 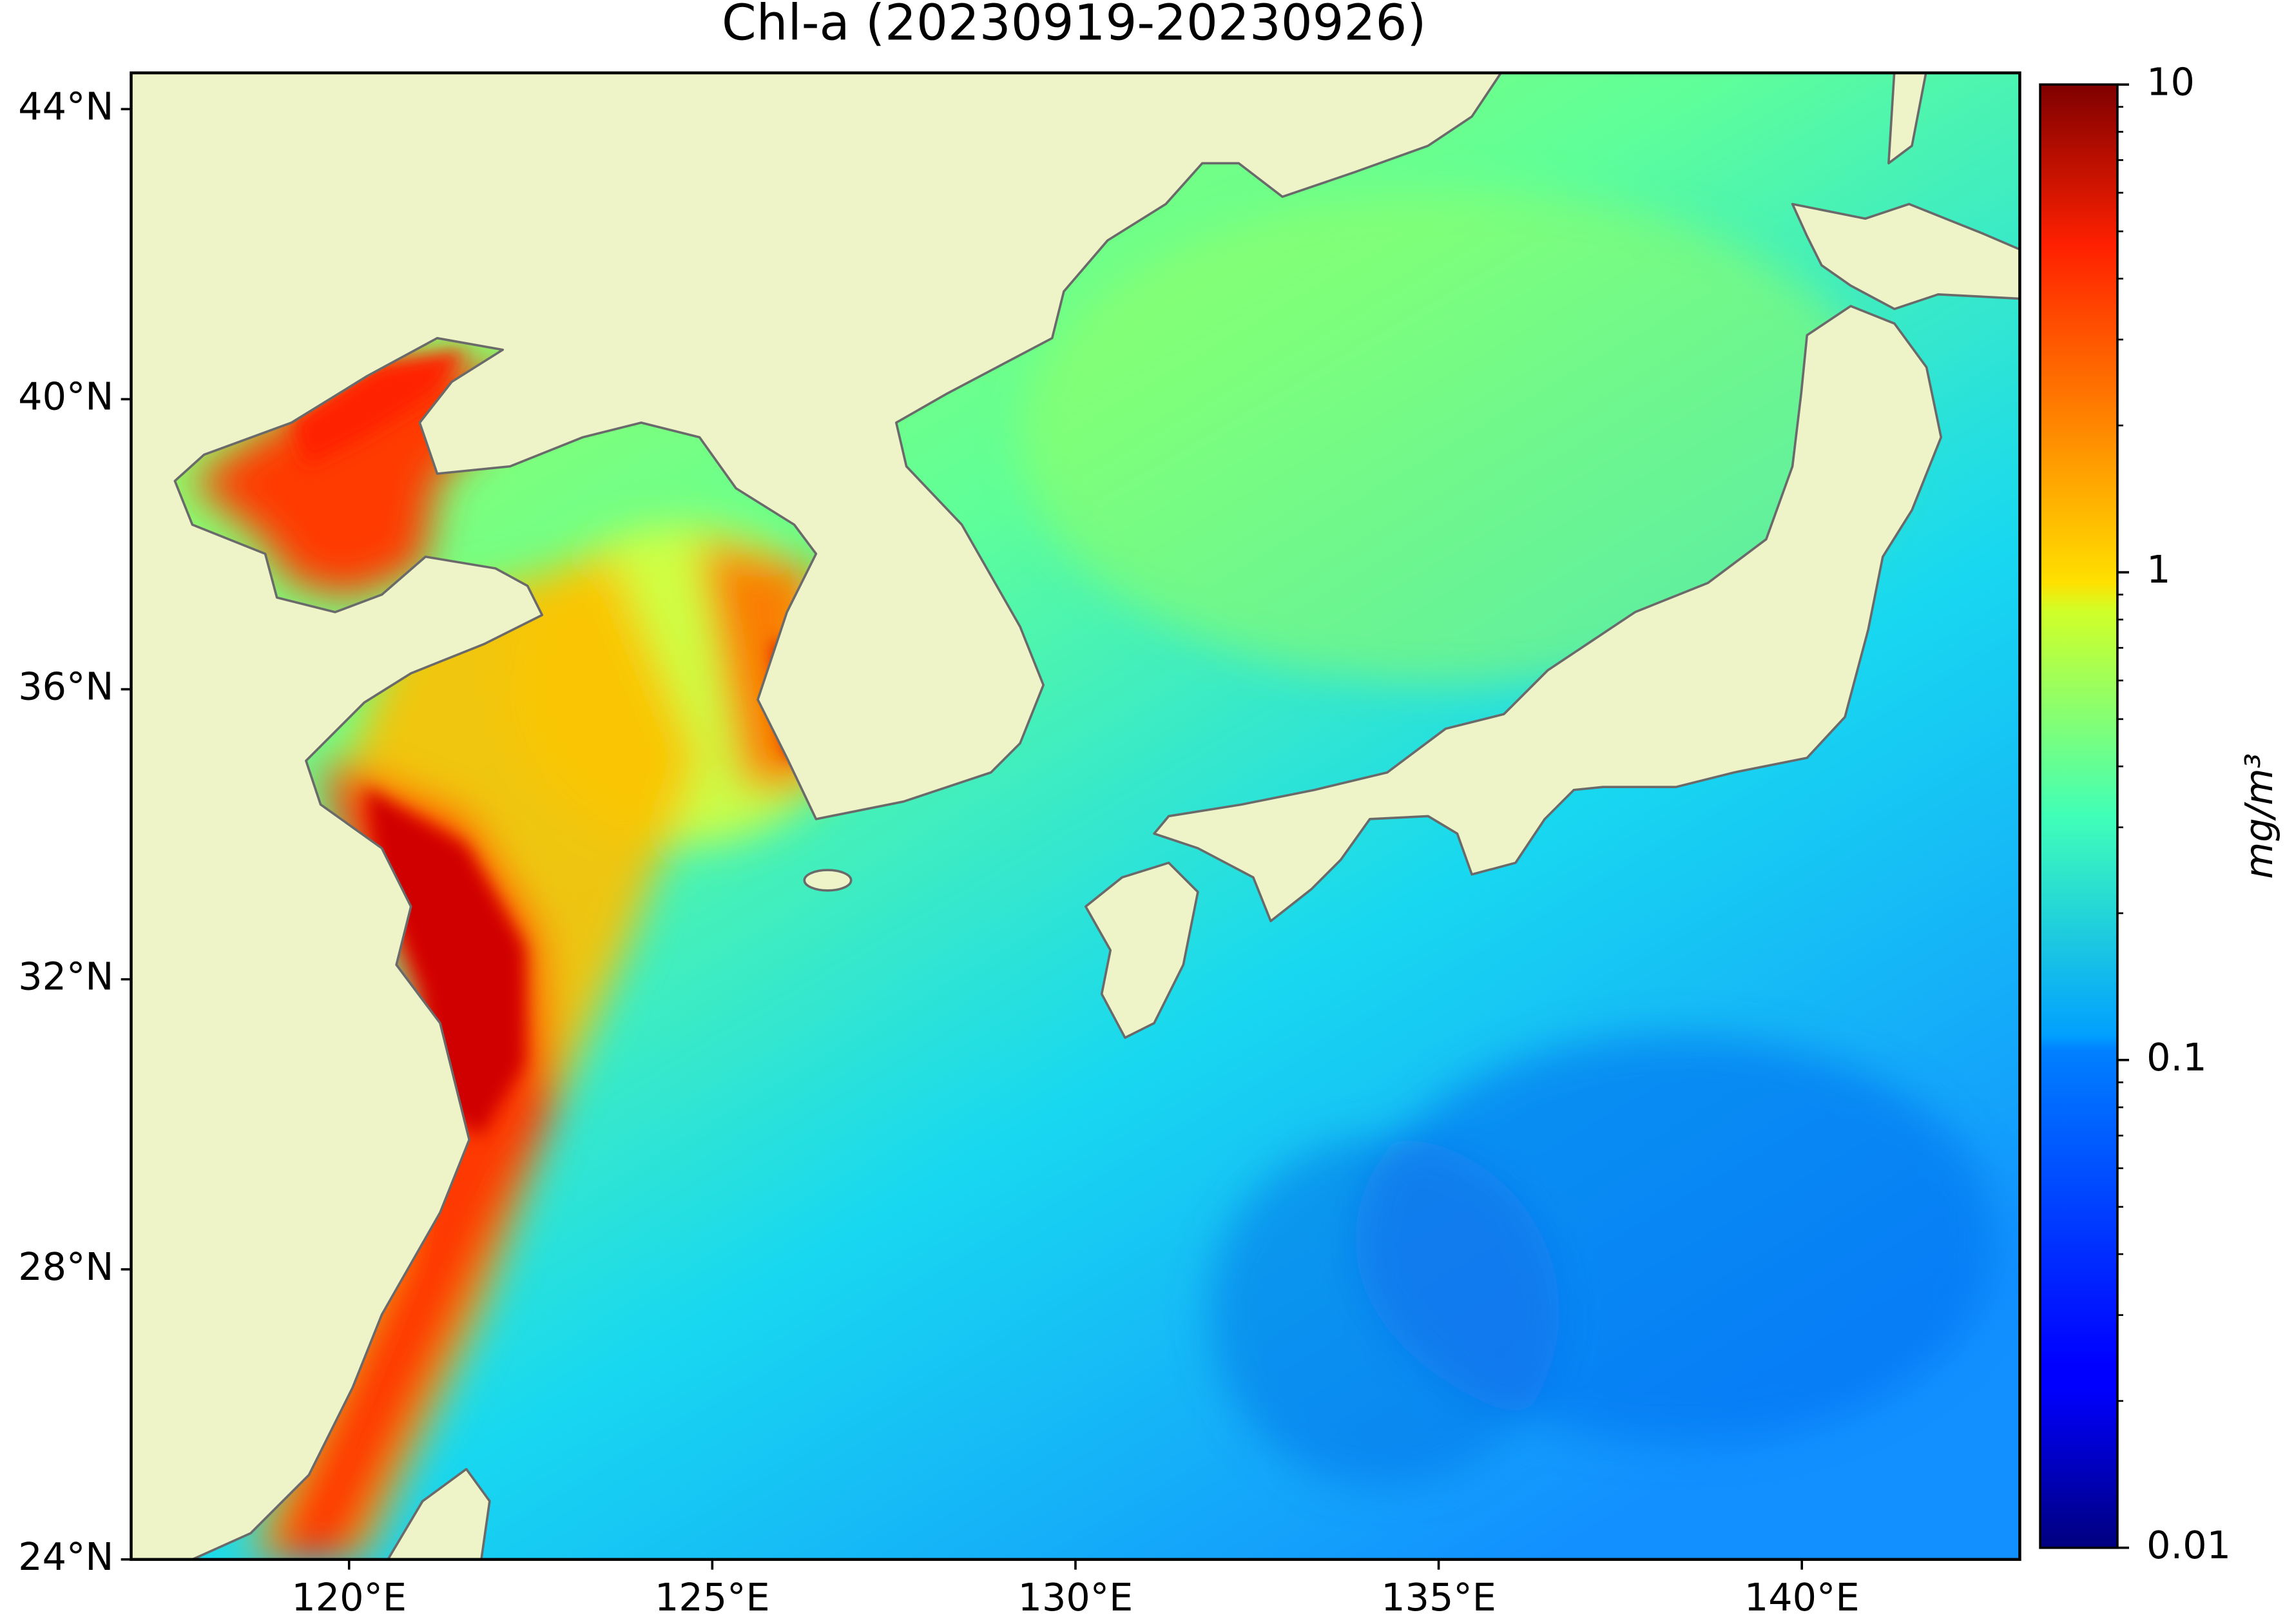 What do you see at coordinates (2170, 82) in the screenshot?
I see `colorbar-tick-label: 10` at bounding box center [2170, 82].